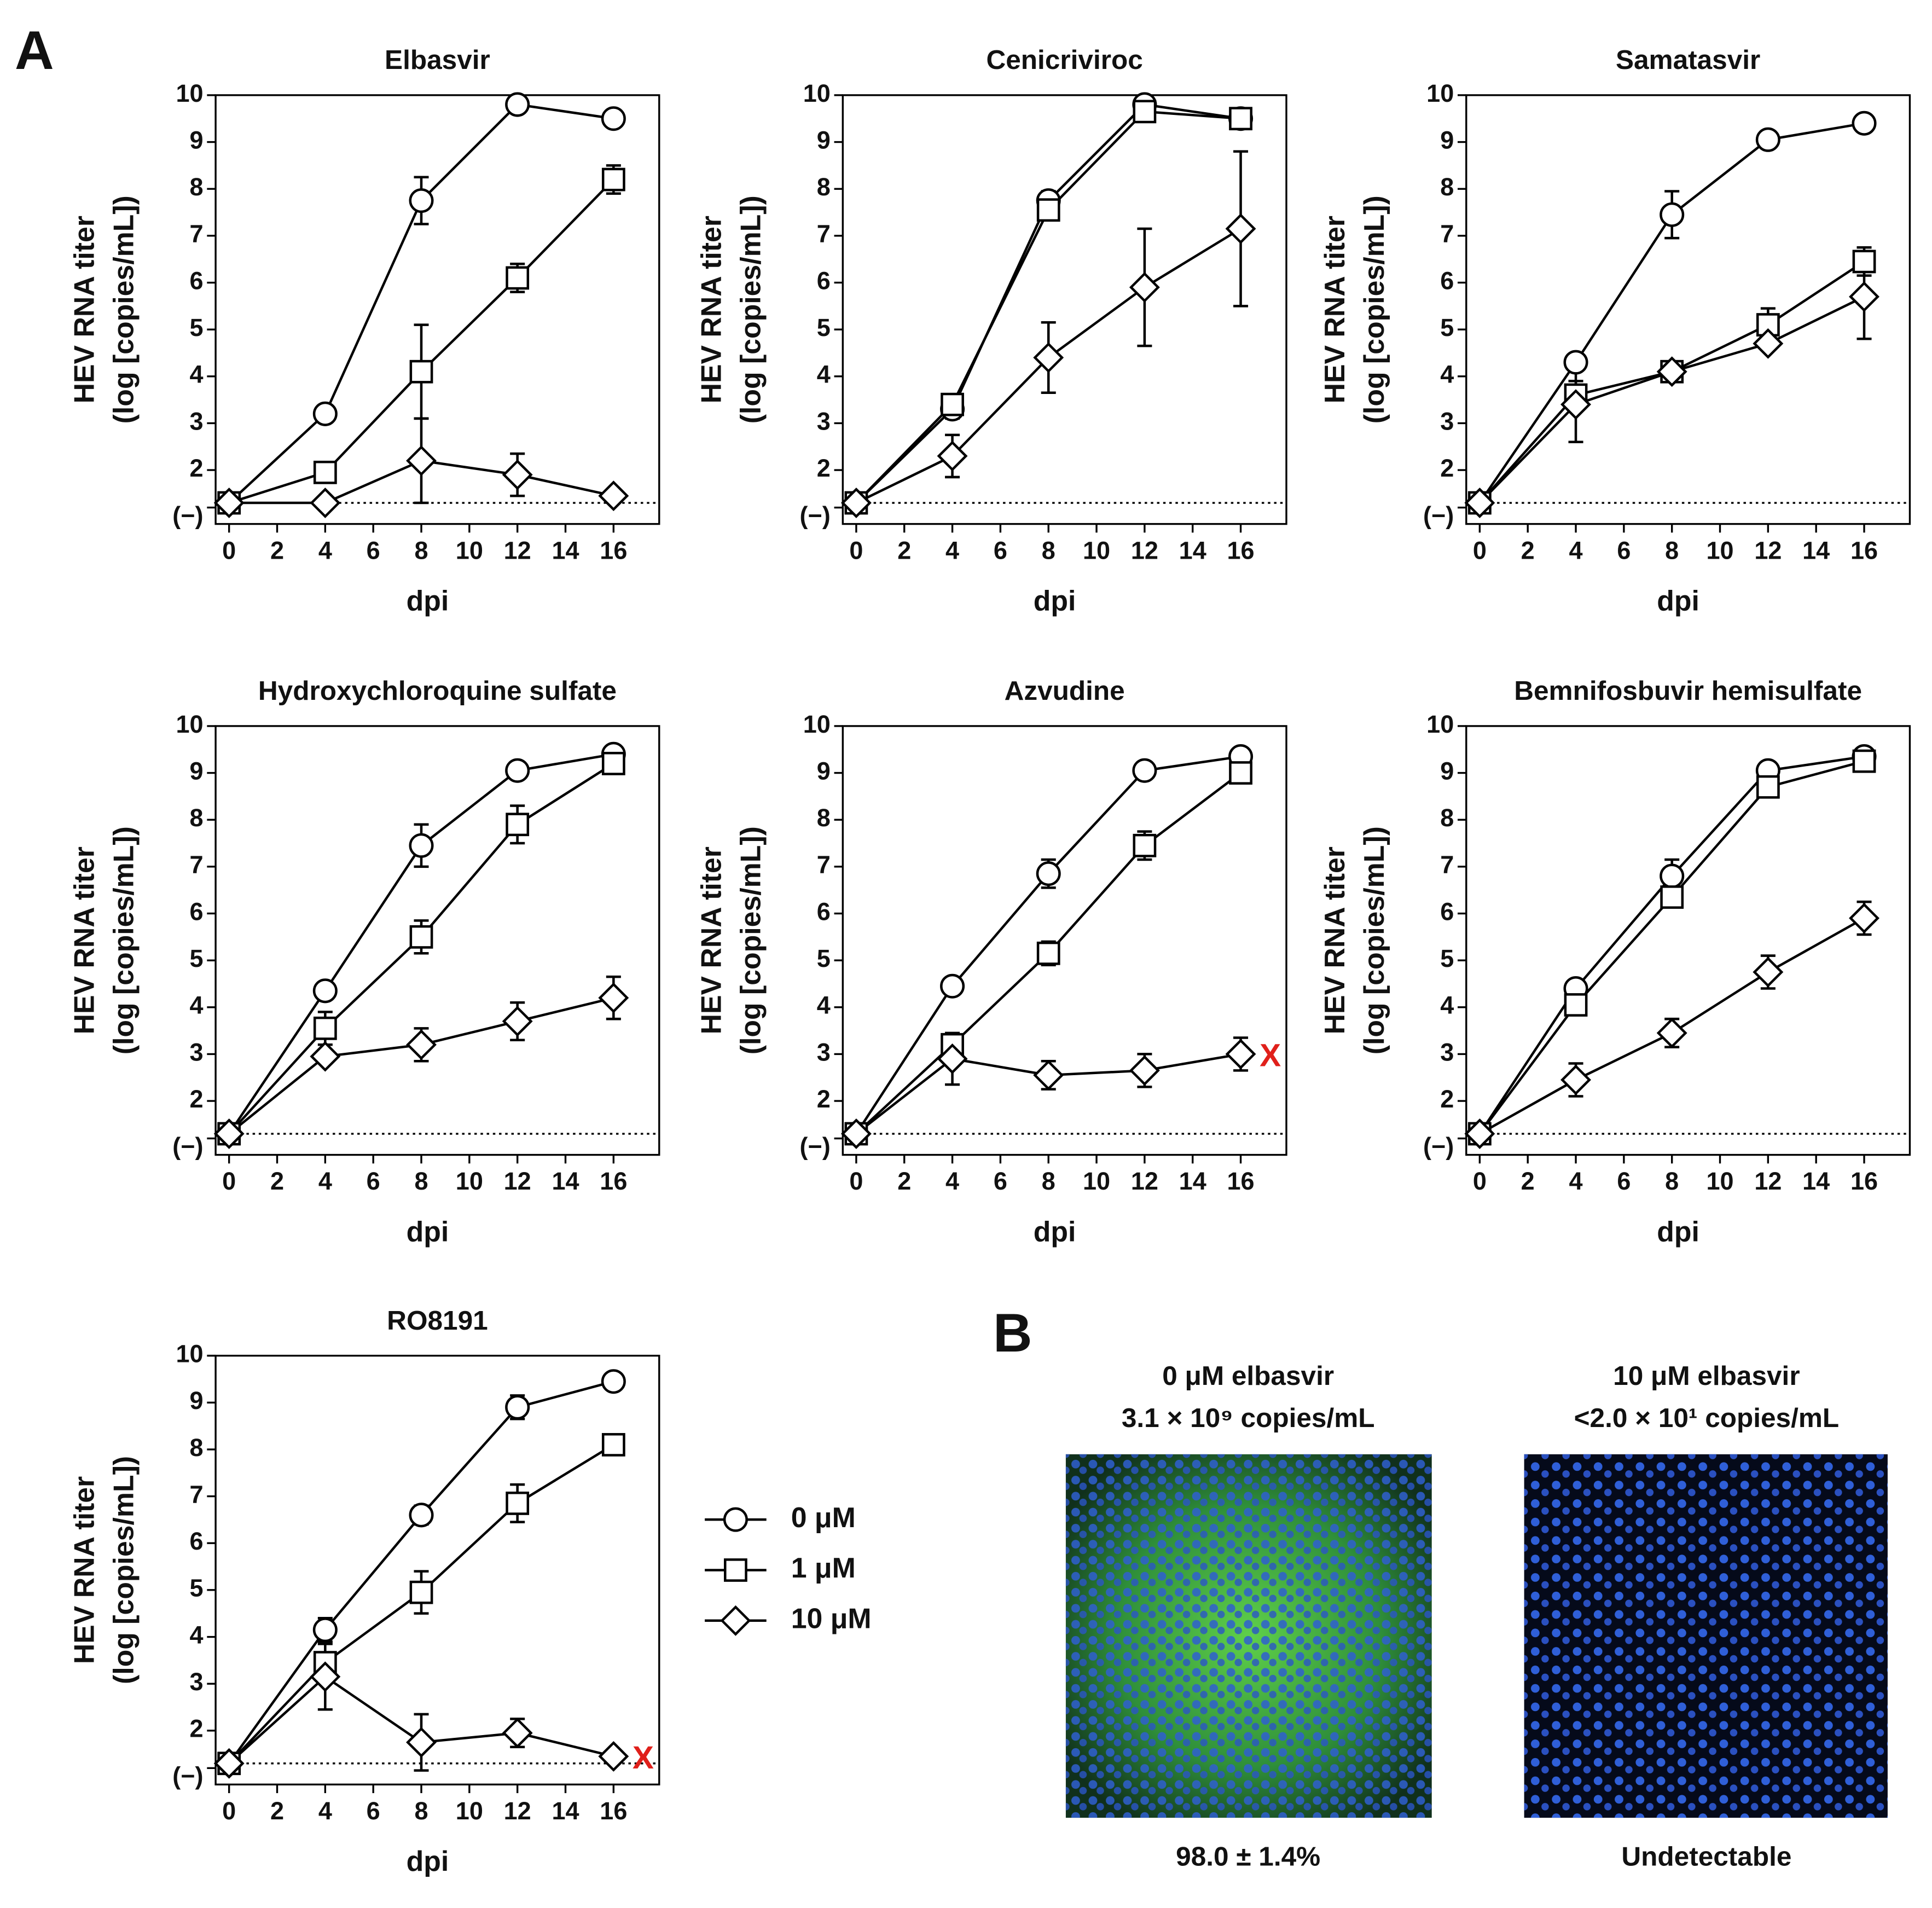  I want to click on legend-label: 1 μM, so click(824, 1568).